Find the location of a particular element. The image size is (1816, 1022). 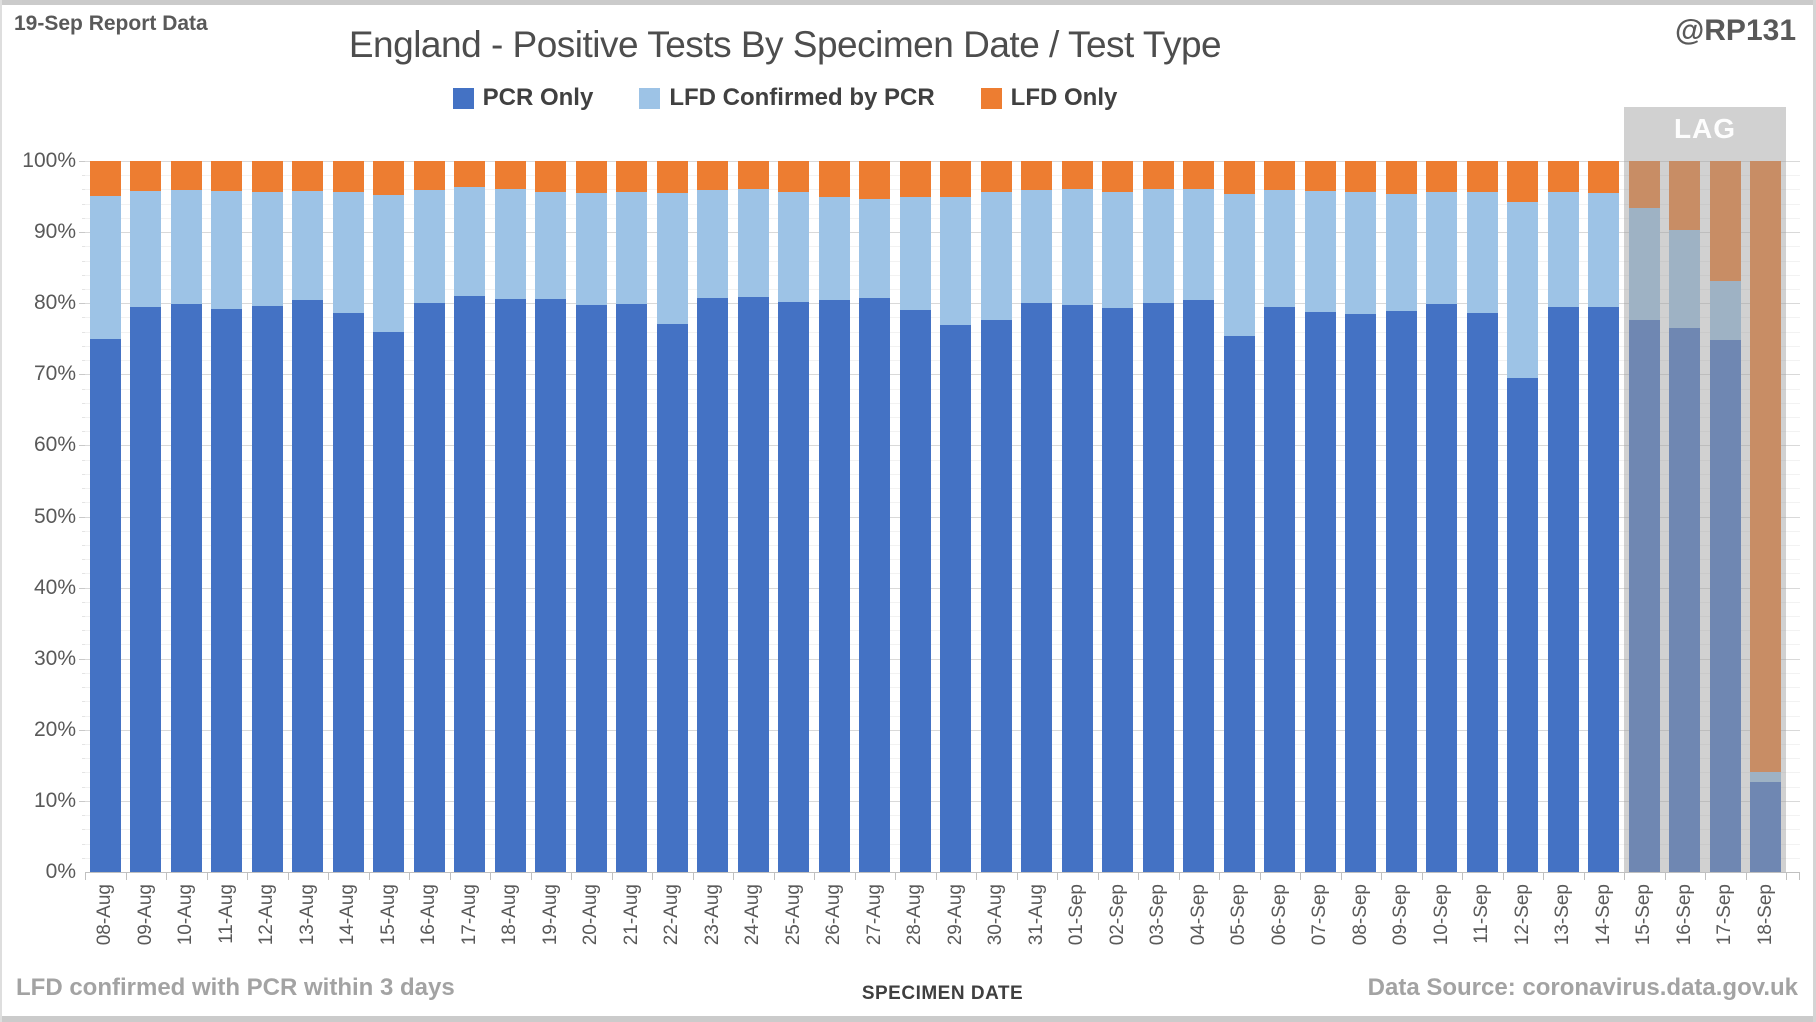

x-axis-line is located at coordinates (942, 872).